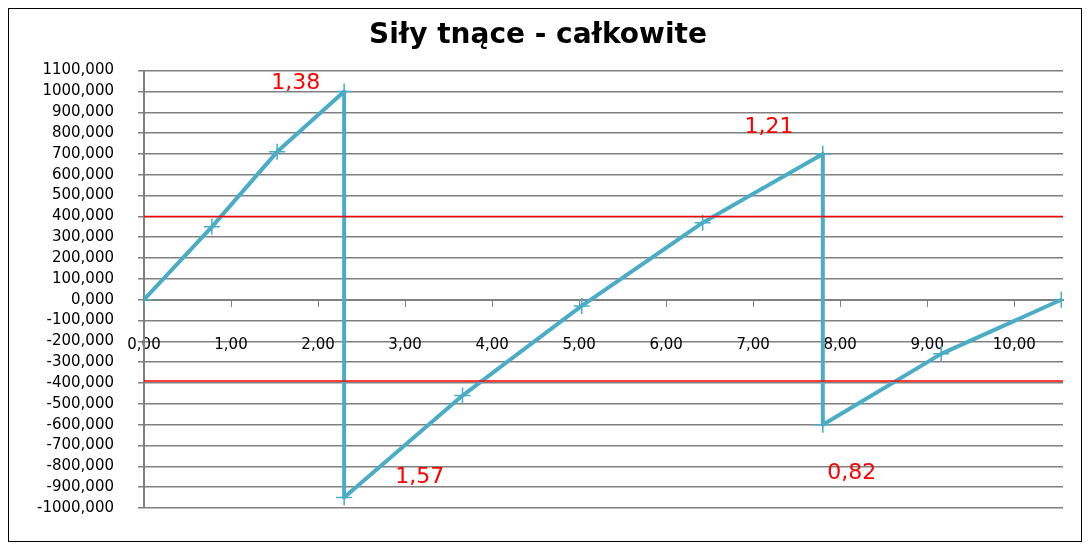 The image size is (1090, 550). I want to click on y-tick-label: 100,000, so click(82, 277).